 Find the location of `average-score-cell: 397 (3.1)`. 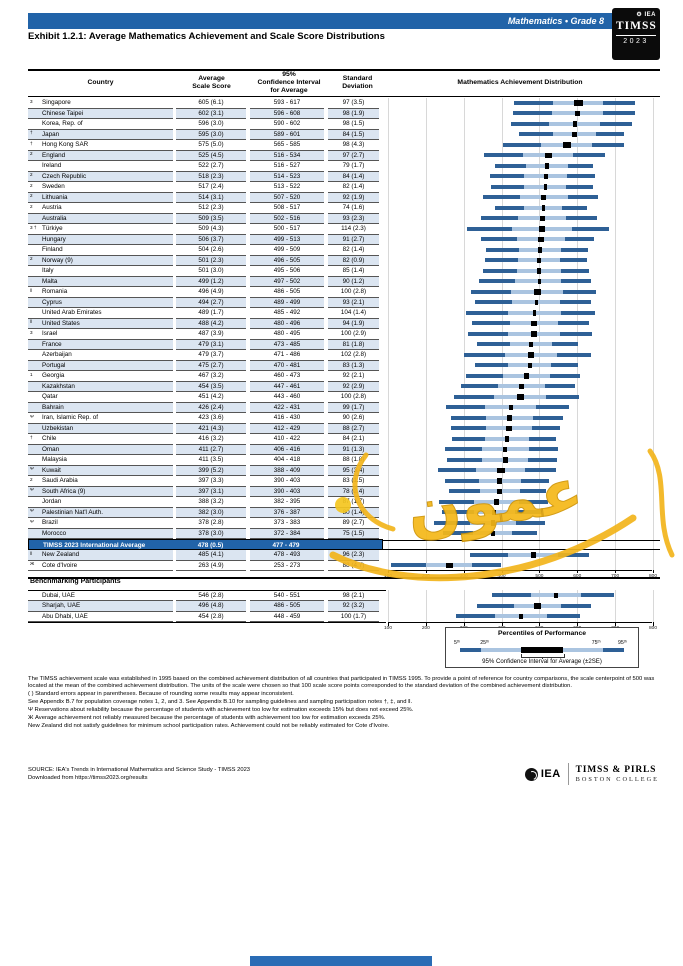

average-score-cell: 397 (3.1) is located at coordinates (211, 491).